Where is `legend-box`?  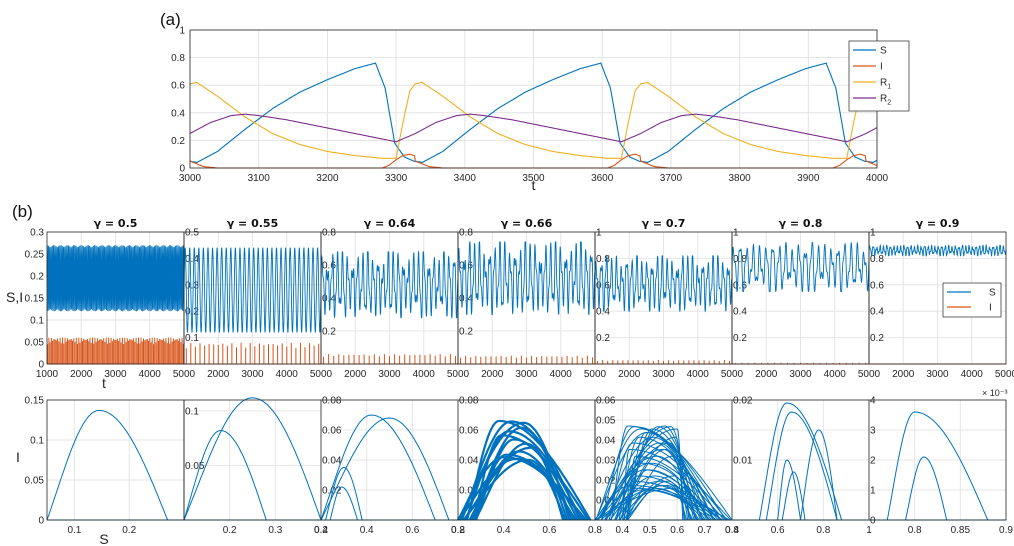 legend-box is located at coordinates (972, 300).